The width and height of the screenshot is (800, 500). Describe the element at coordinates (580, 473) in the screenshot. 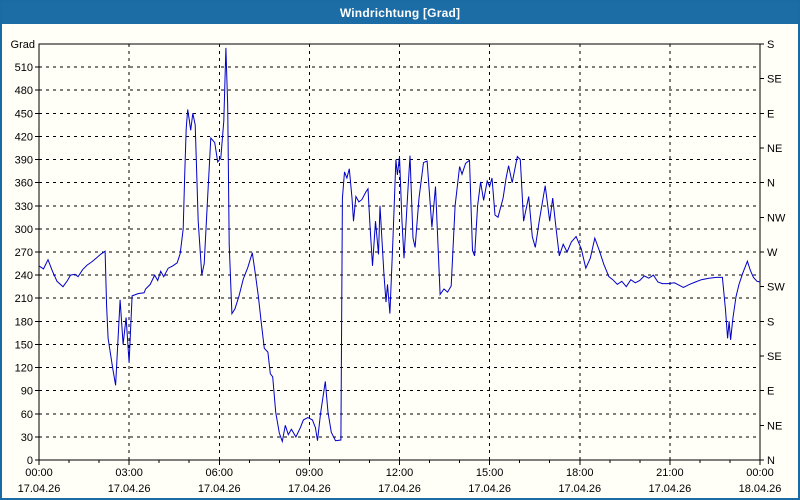

I see `x-time-label: 18:00` at that location.